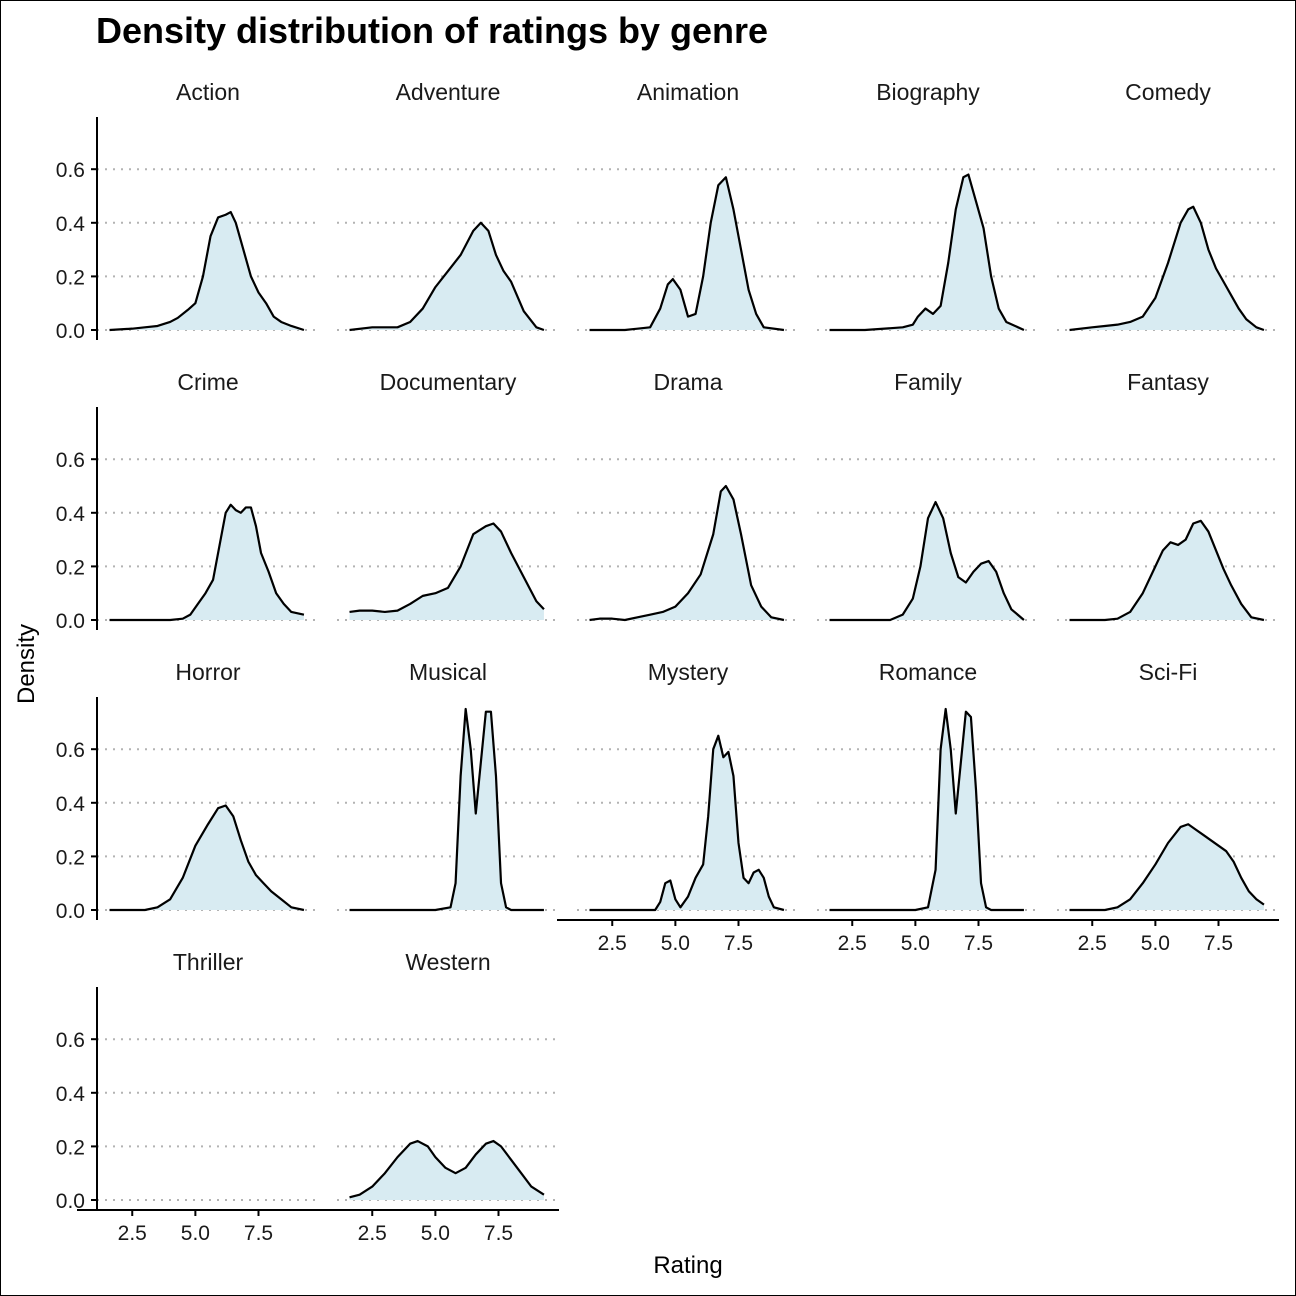  I want to click on panel-action: Action 0.0 0.2 0.4 0.6, so click(187, 211).